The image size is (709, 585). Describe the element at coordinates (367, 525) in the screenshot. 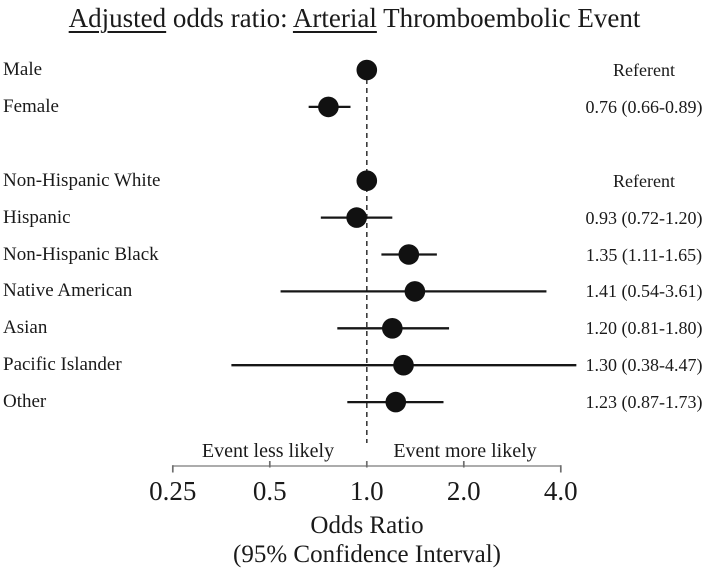

I see `x-axis-title-line1: Odds Ratio` at that location.